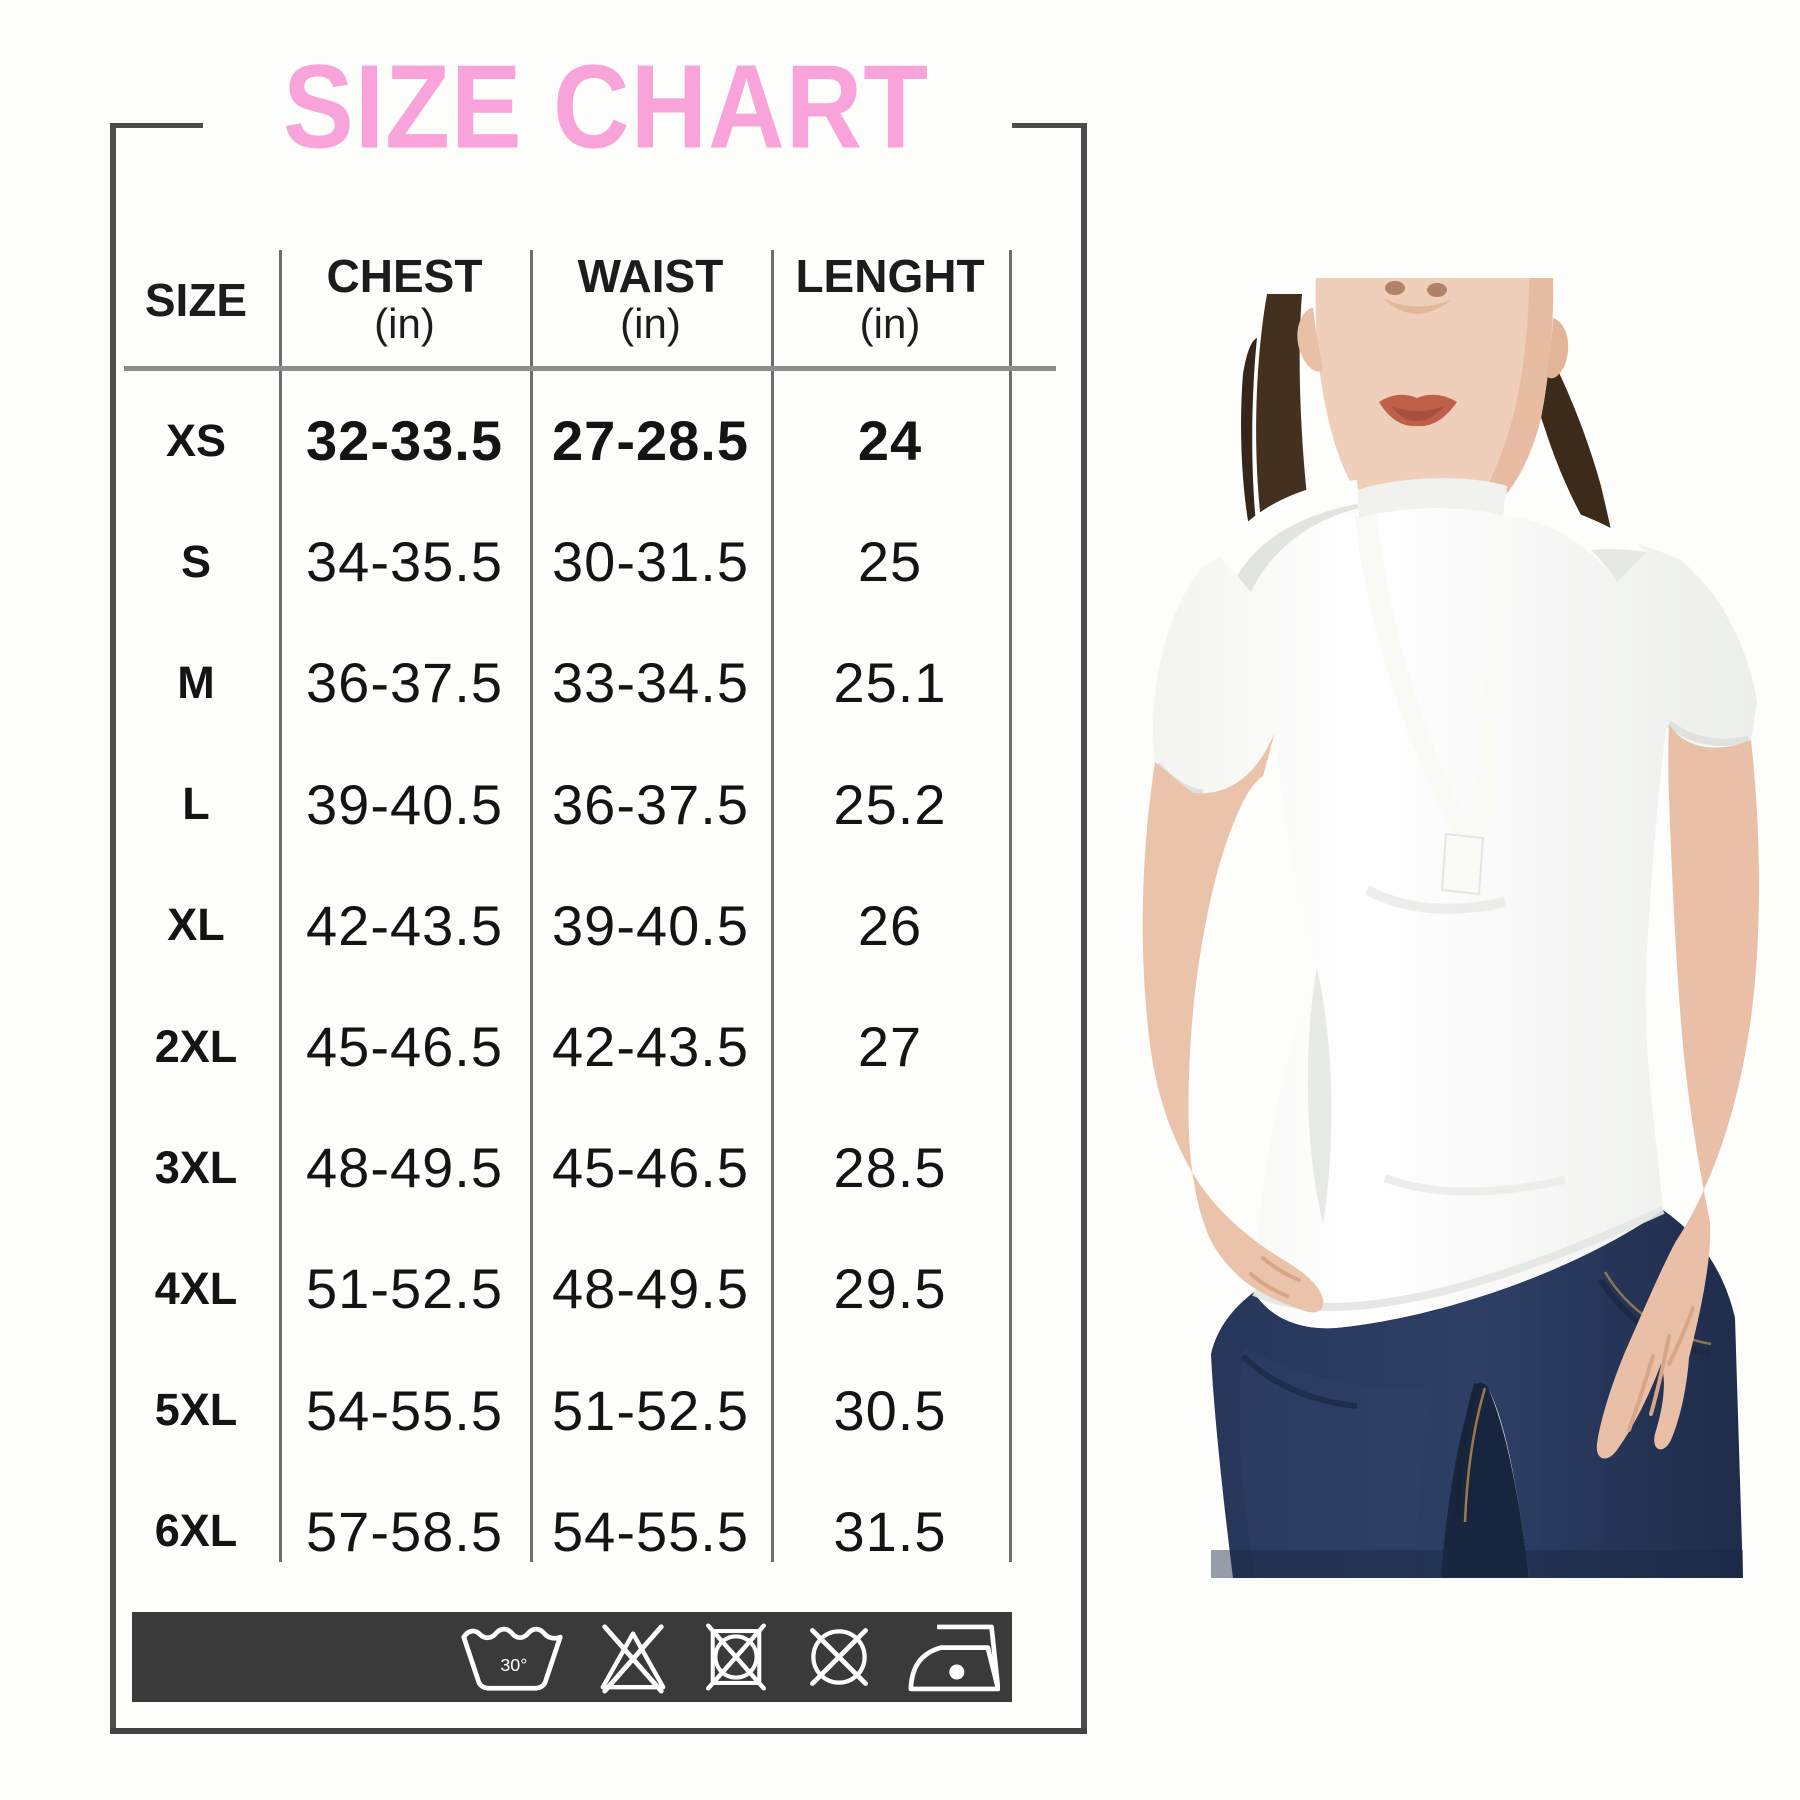 The height and width of the screenshot is (1800, 1800). Describe the element at coordinates (195, 561) in the screenshot. I see `cell-size: S` at that location.